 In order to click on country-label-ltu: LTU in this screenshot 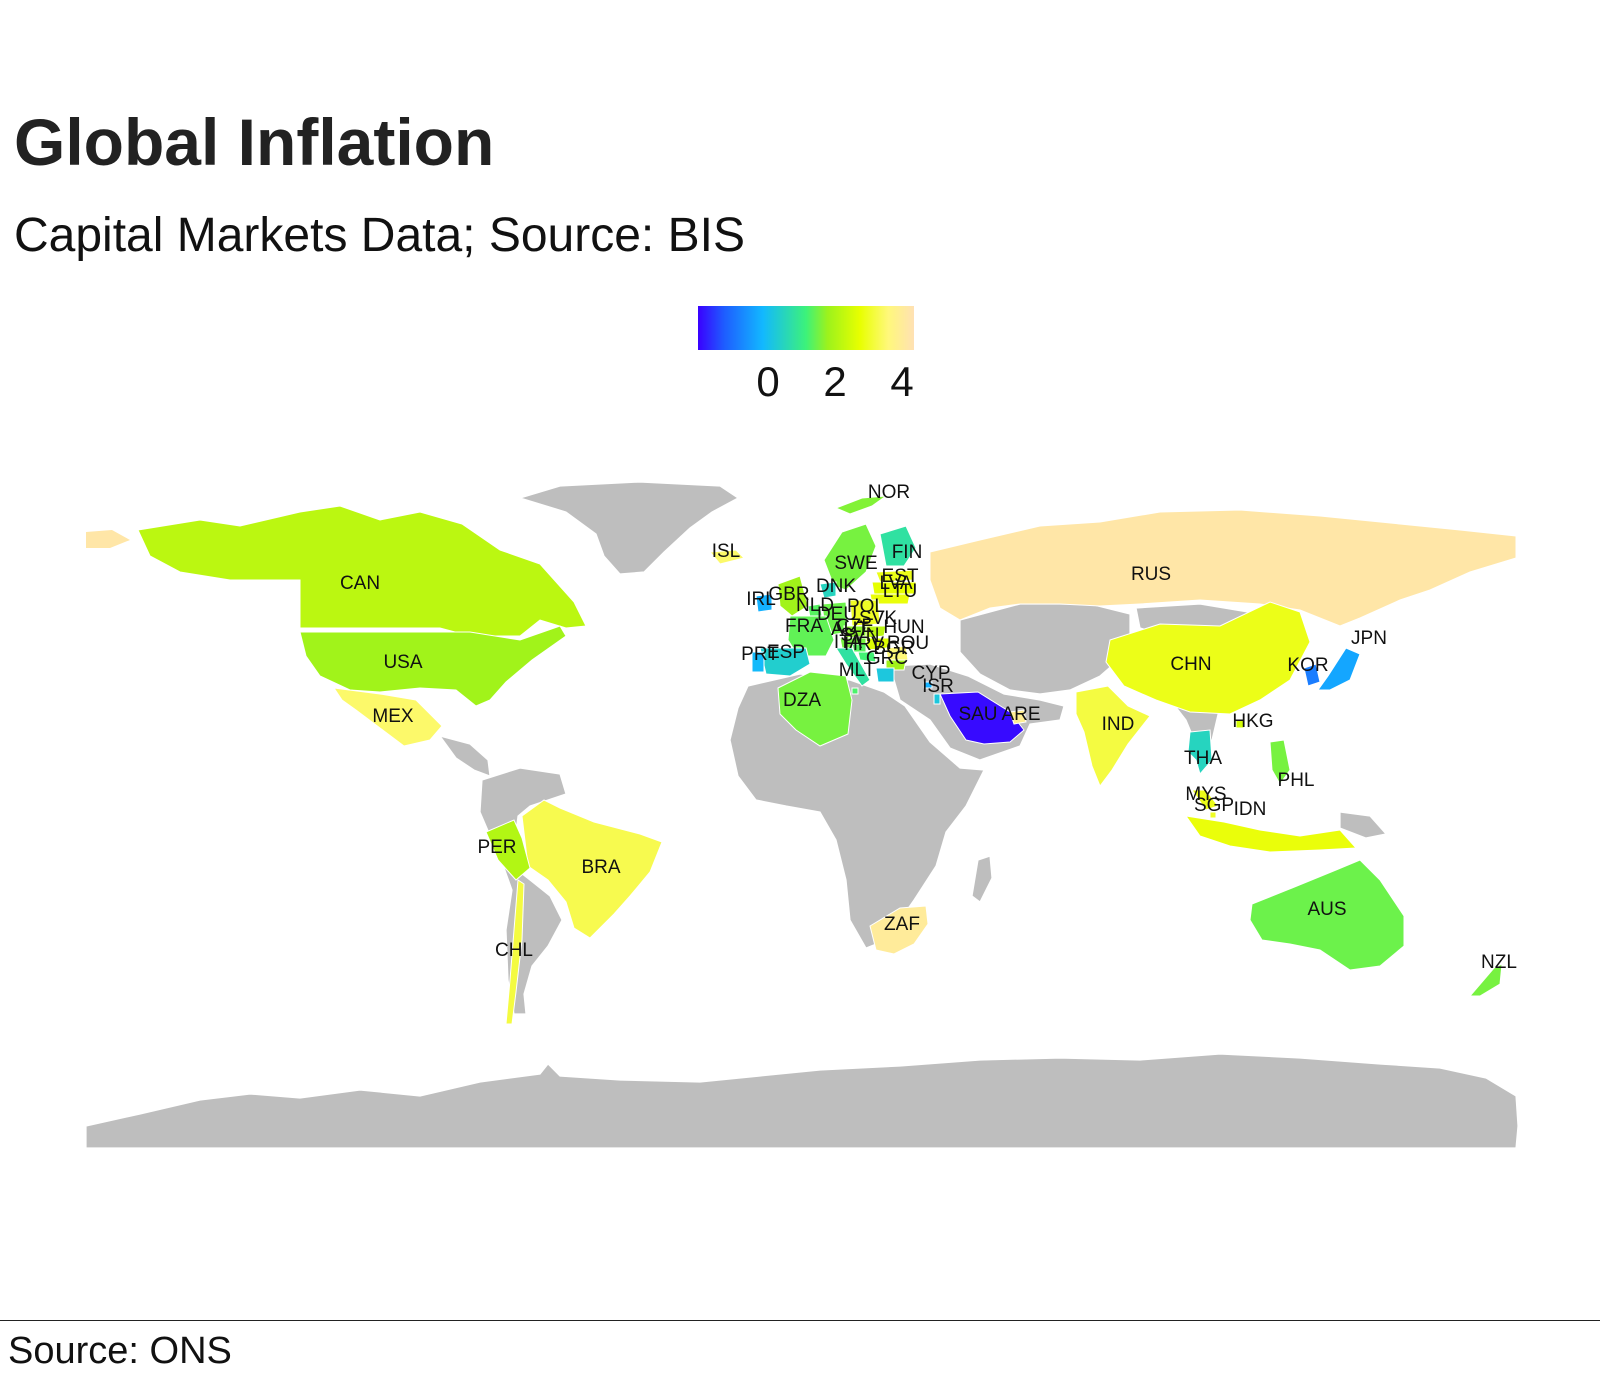, I will do `click(900, 591)`.